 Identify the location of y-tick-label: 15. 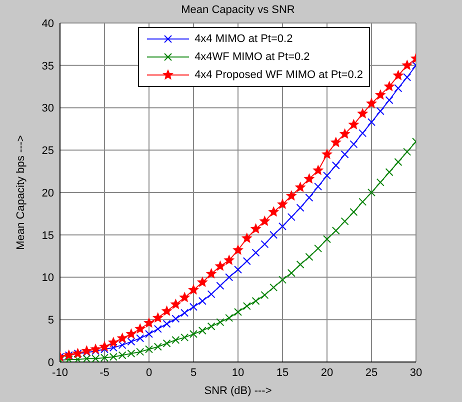
(48, 236).